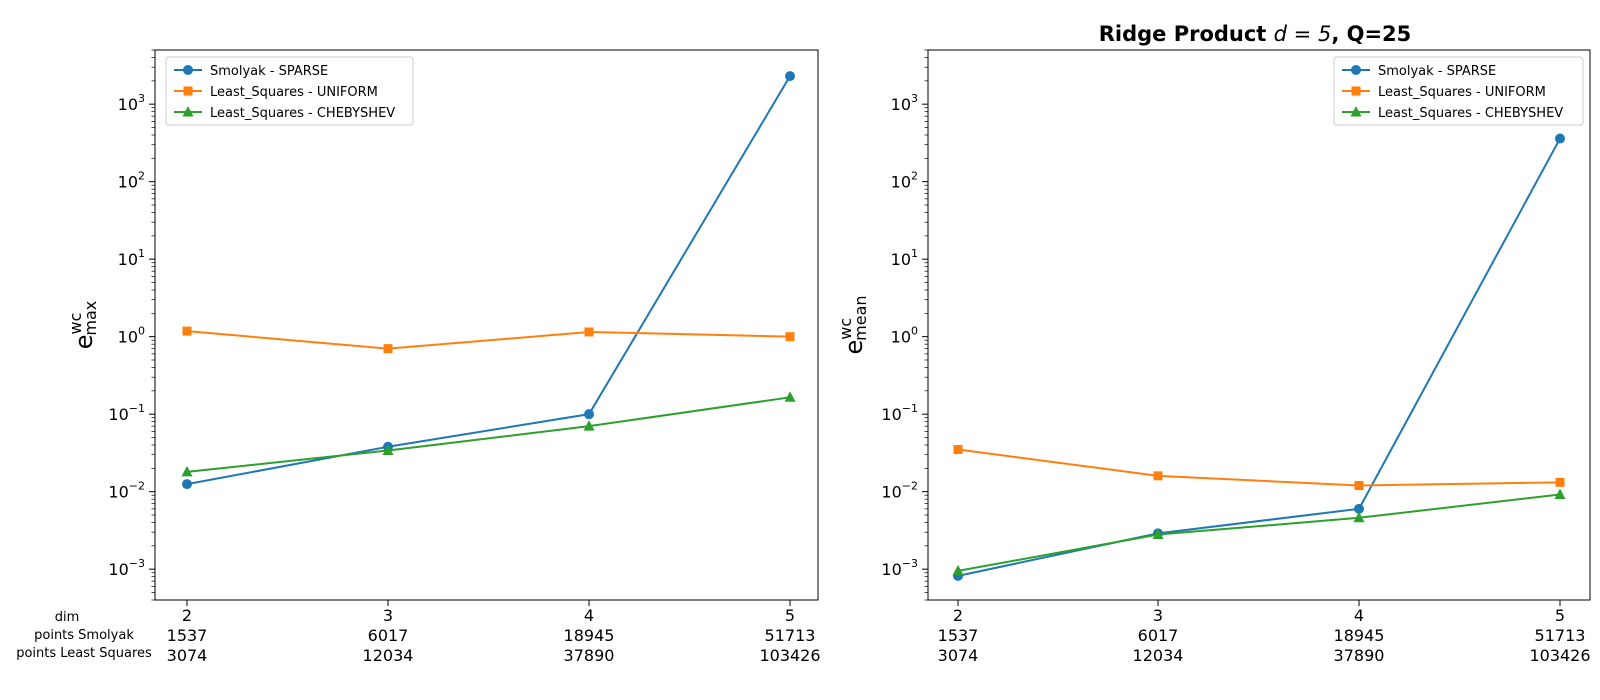 This screenshot has width=1600, height=700. What do you see at coordinates (1371, 34) in the screenshot?
I see `figure-title-suffix: , Q=25` at bounding box center [1371, 34].